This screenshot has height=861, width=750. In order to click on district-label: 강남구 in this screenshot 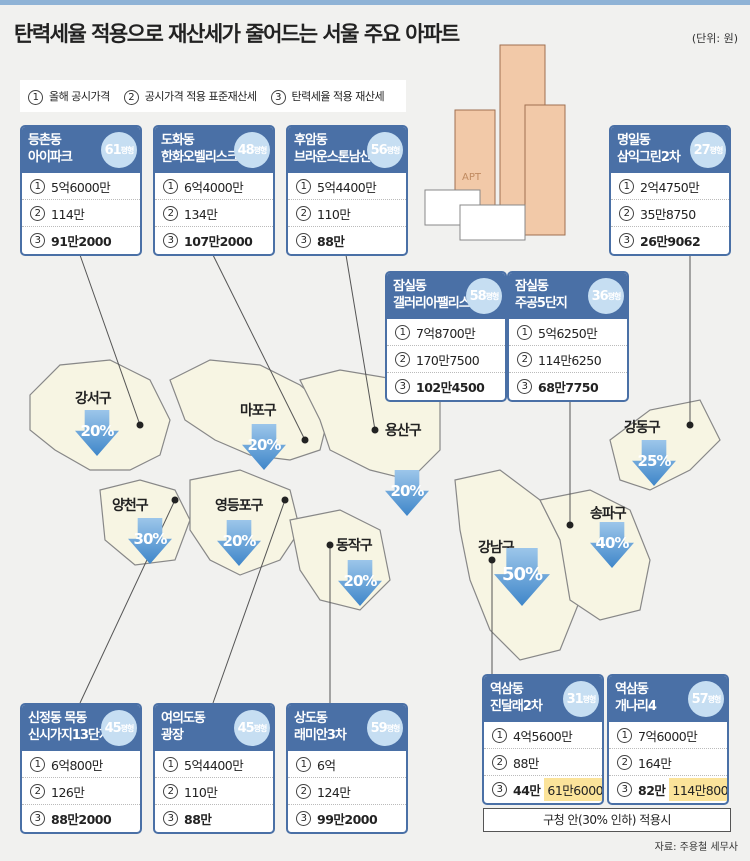, I will do `click(496, 548)`.